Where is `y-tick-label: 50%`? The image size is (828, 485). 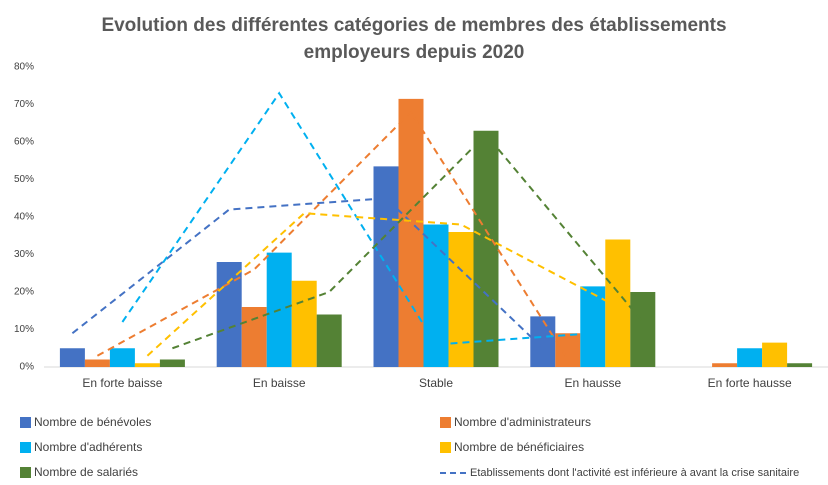
y-tick-label: 50% is located at coordinates (24, 179).